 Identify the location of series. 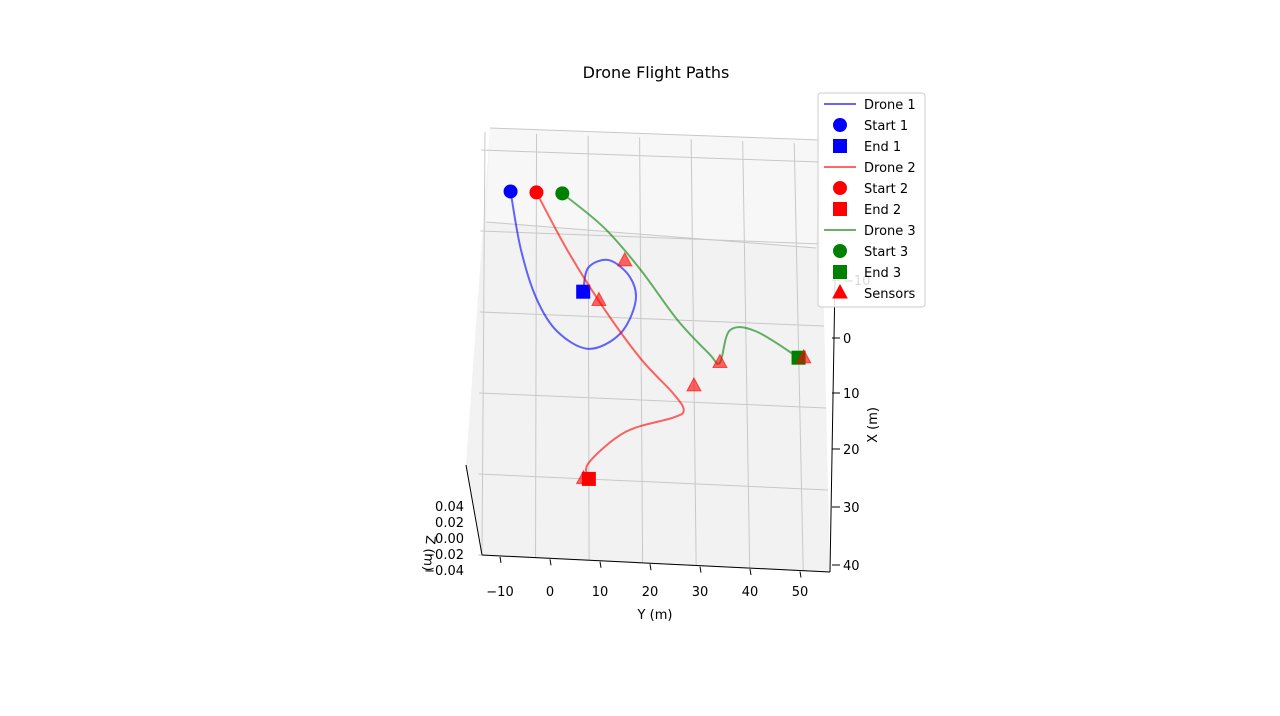
(657, 335).